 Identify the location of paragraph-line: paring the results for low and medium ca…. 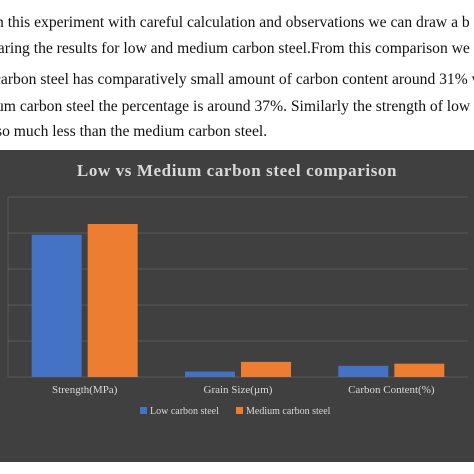
(237, 48).